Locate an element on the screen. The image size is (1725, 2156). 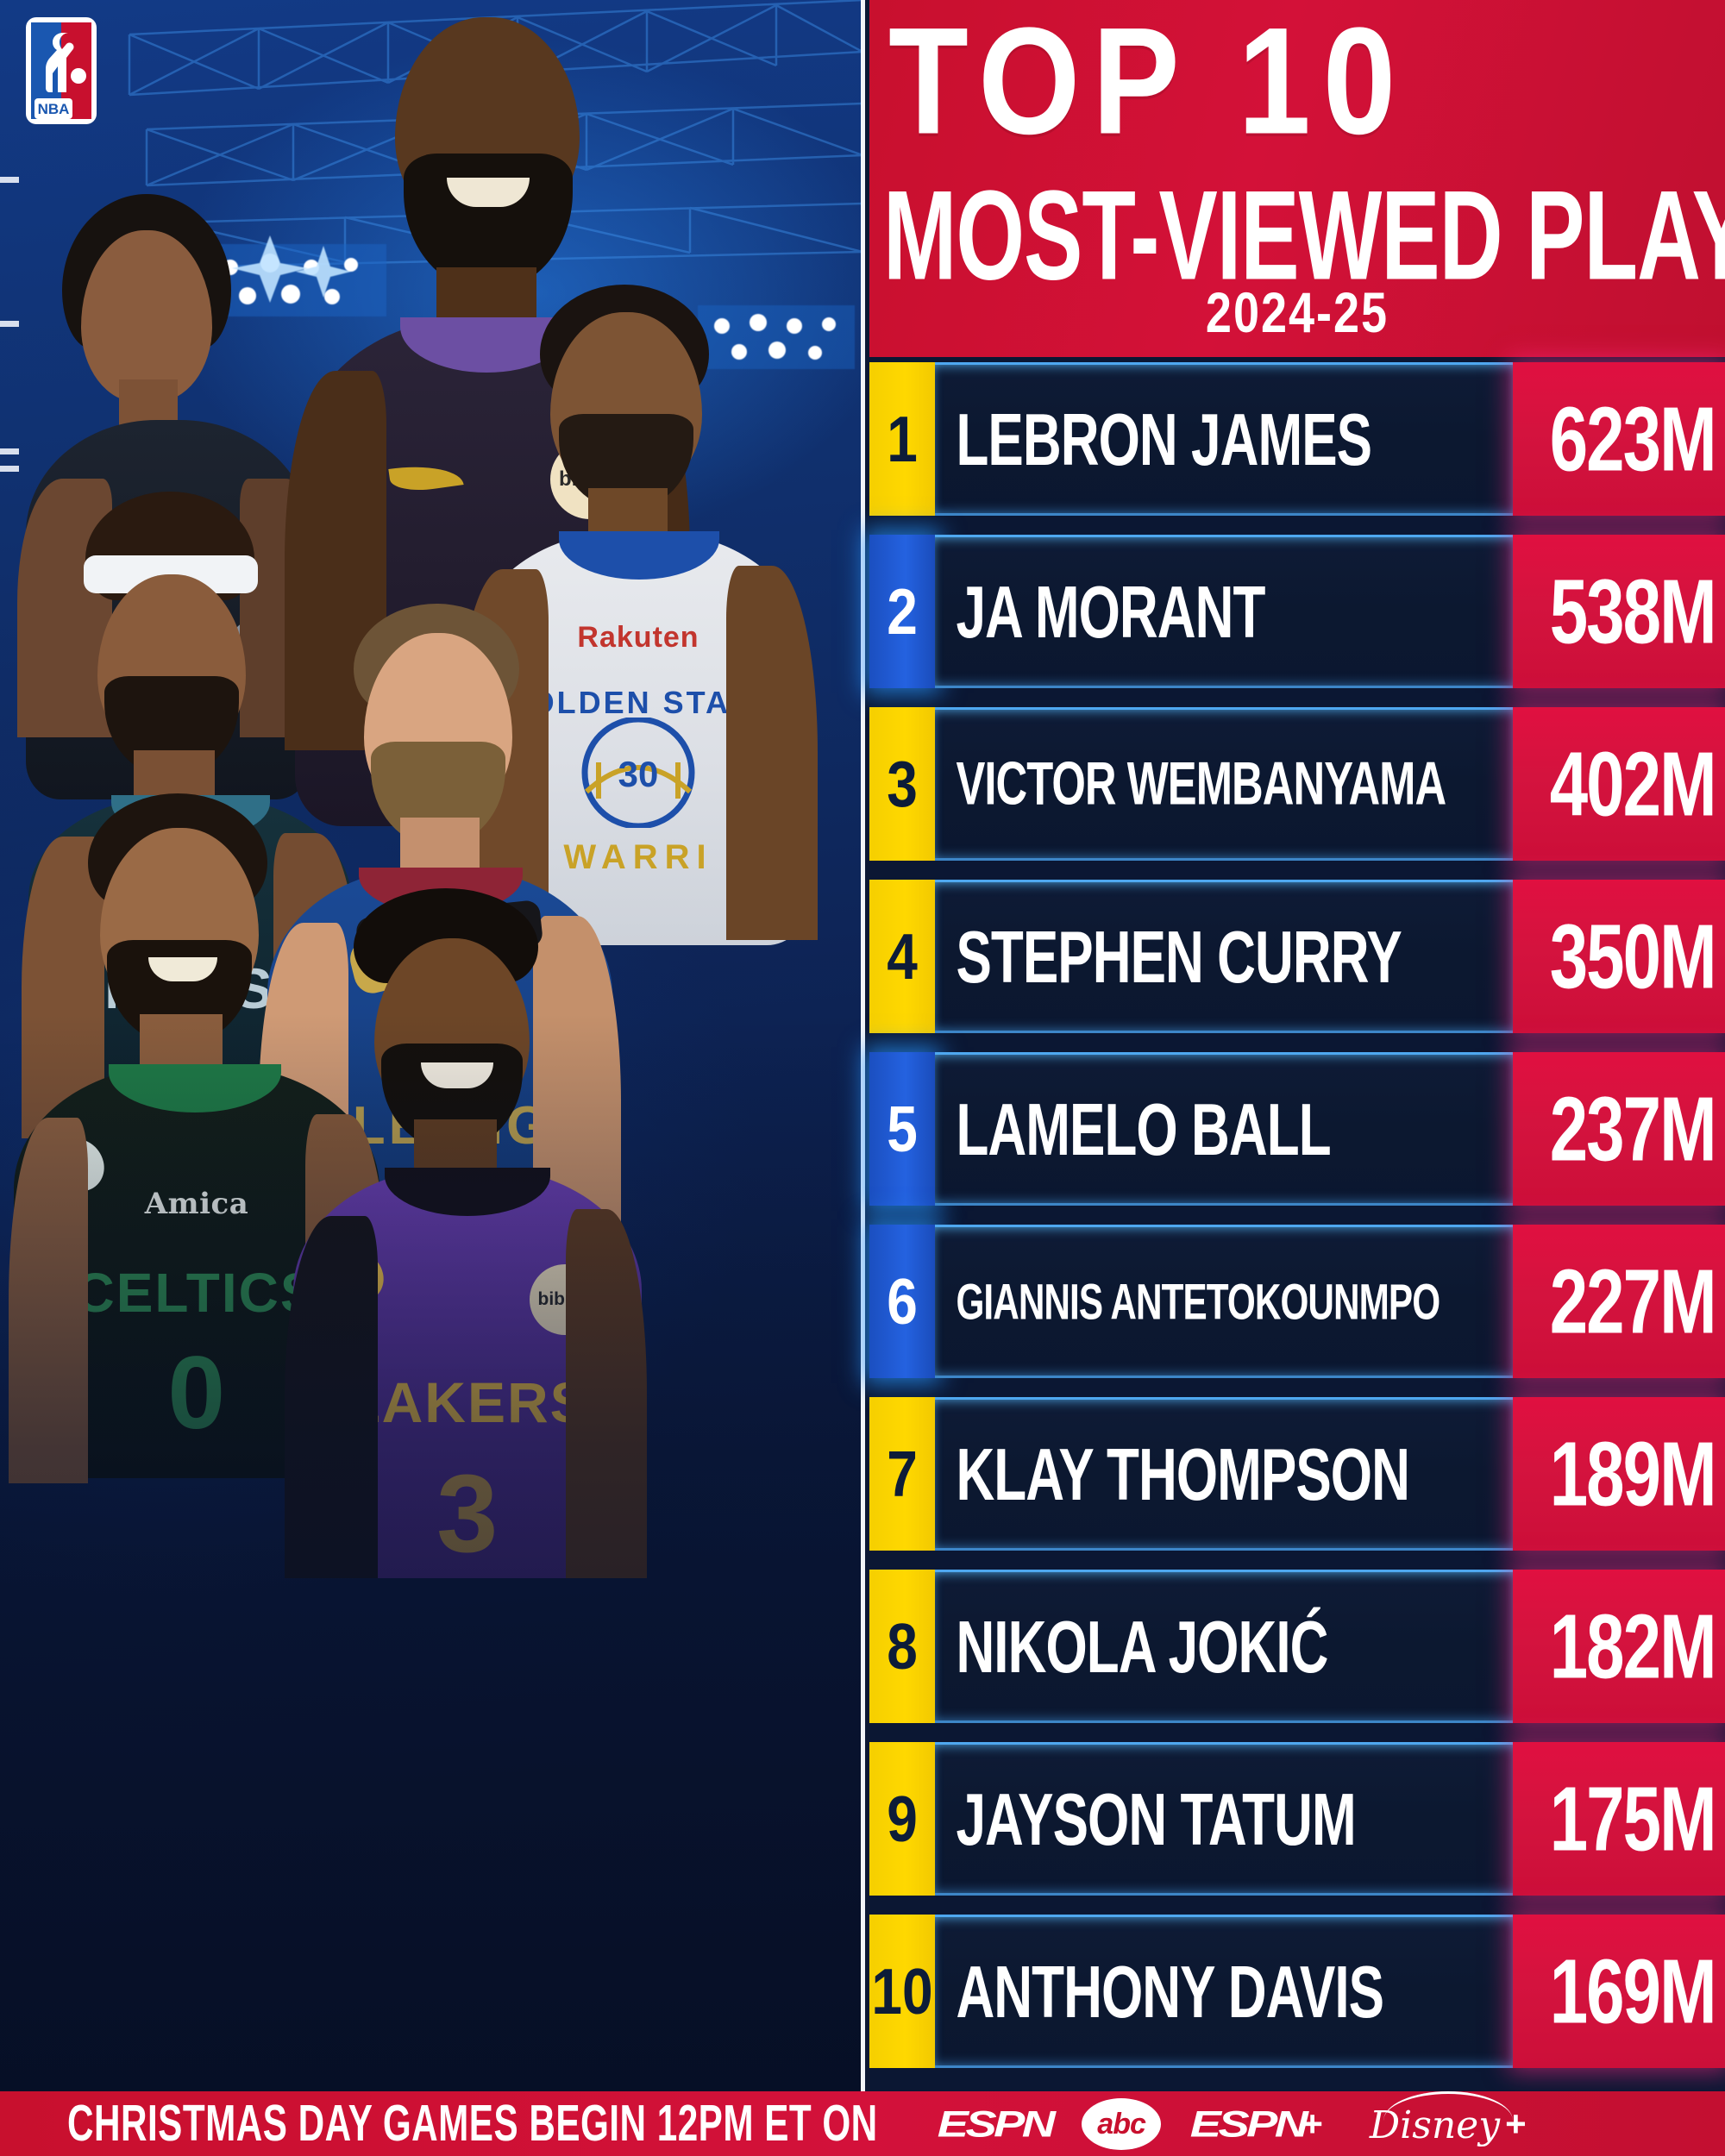
ranking-row: 2 JA MORANT 538M is located at coordinates (1297, 611).